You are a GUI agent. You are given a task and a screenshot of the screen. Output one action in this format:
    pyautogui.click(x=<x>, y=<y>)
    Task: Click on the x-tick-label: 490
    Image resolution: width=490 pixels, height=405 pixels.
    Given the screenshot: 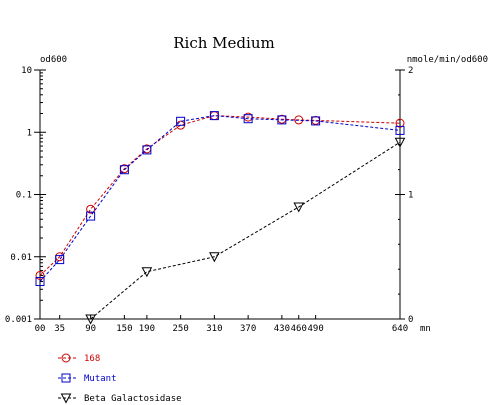 What is the action you would take?
    pyautogui.click(x=315, y=329)
    